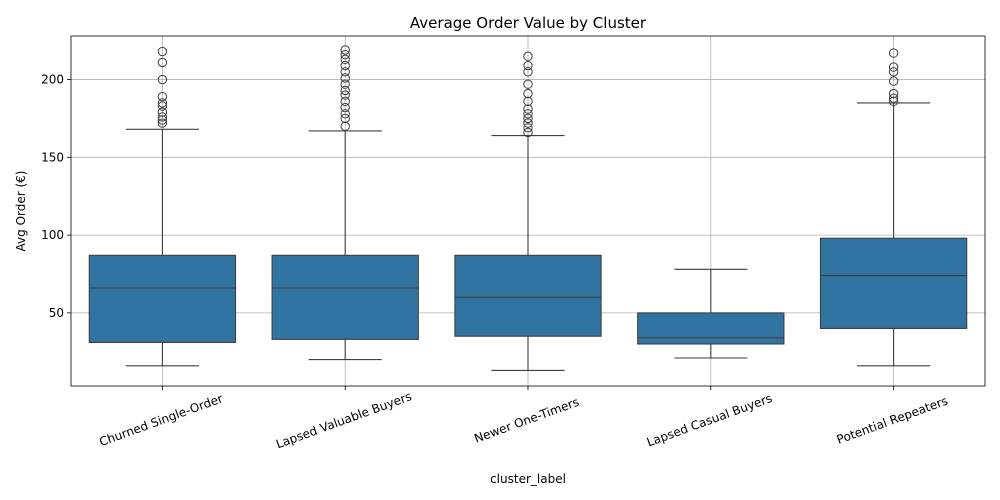 Image resolution: width=1000 pixels, height=500 pixels. I want to click on x-tick-label: Lapsed Casual Buyers, so click(709, 420).